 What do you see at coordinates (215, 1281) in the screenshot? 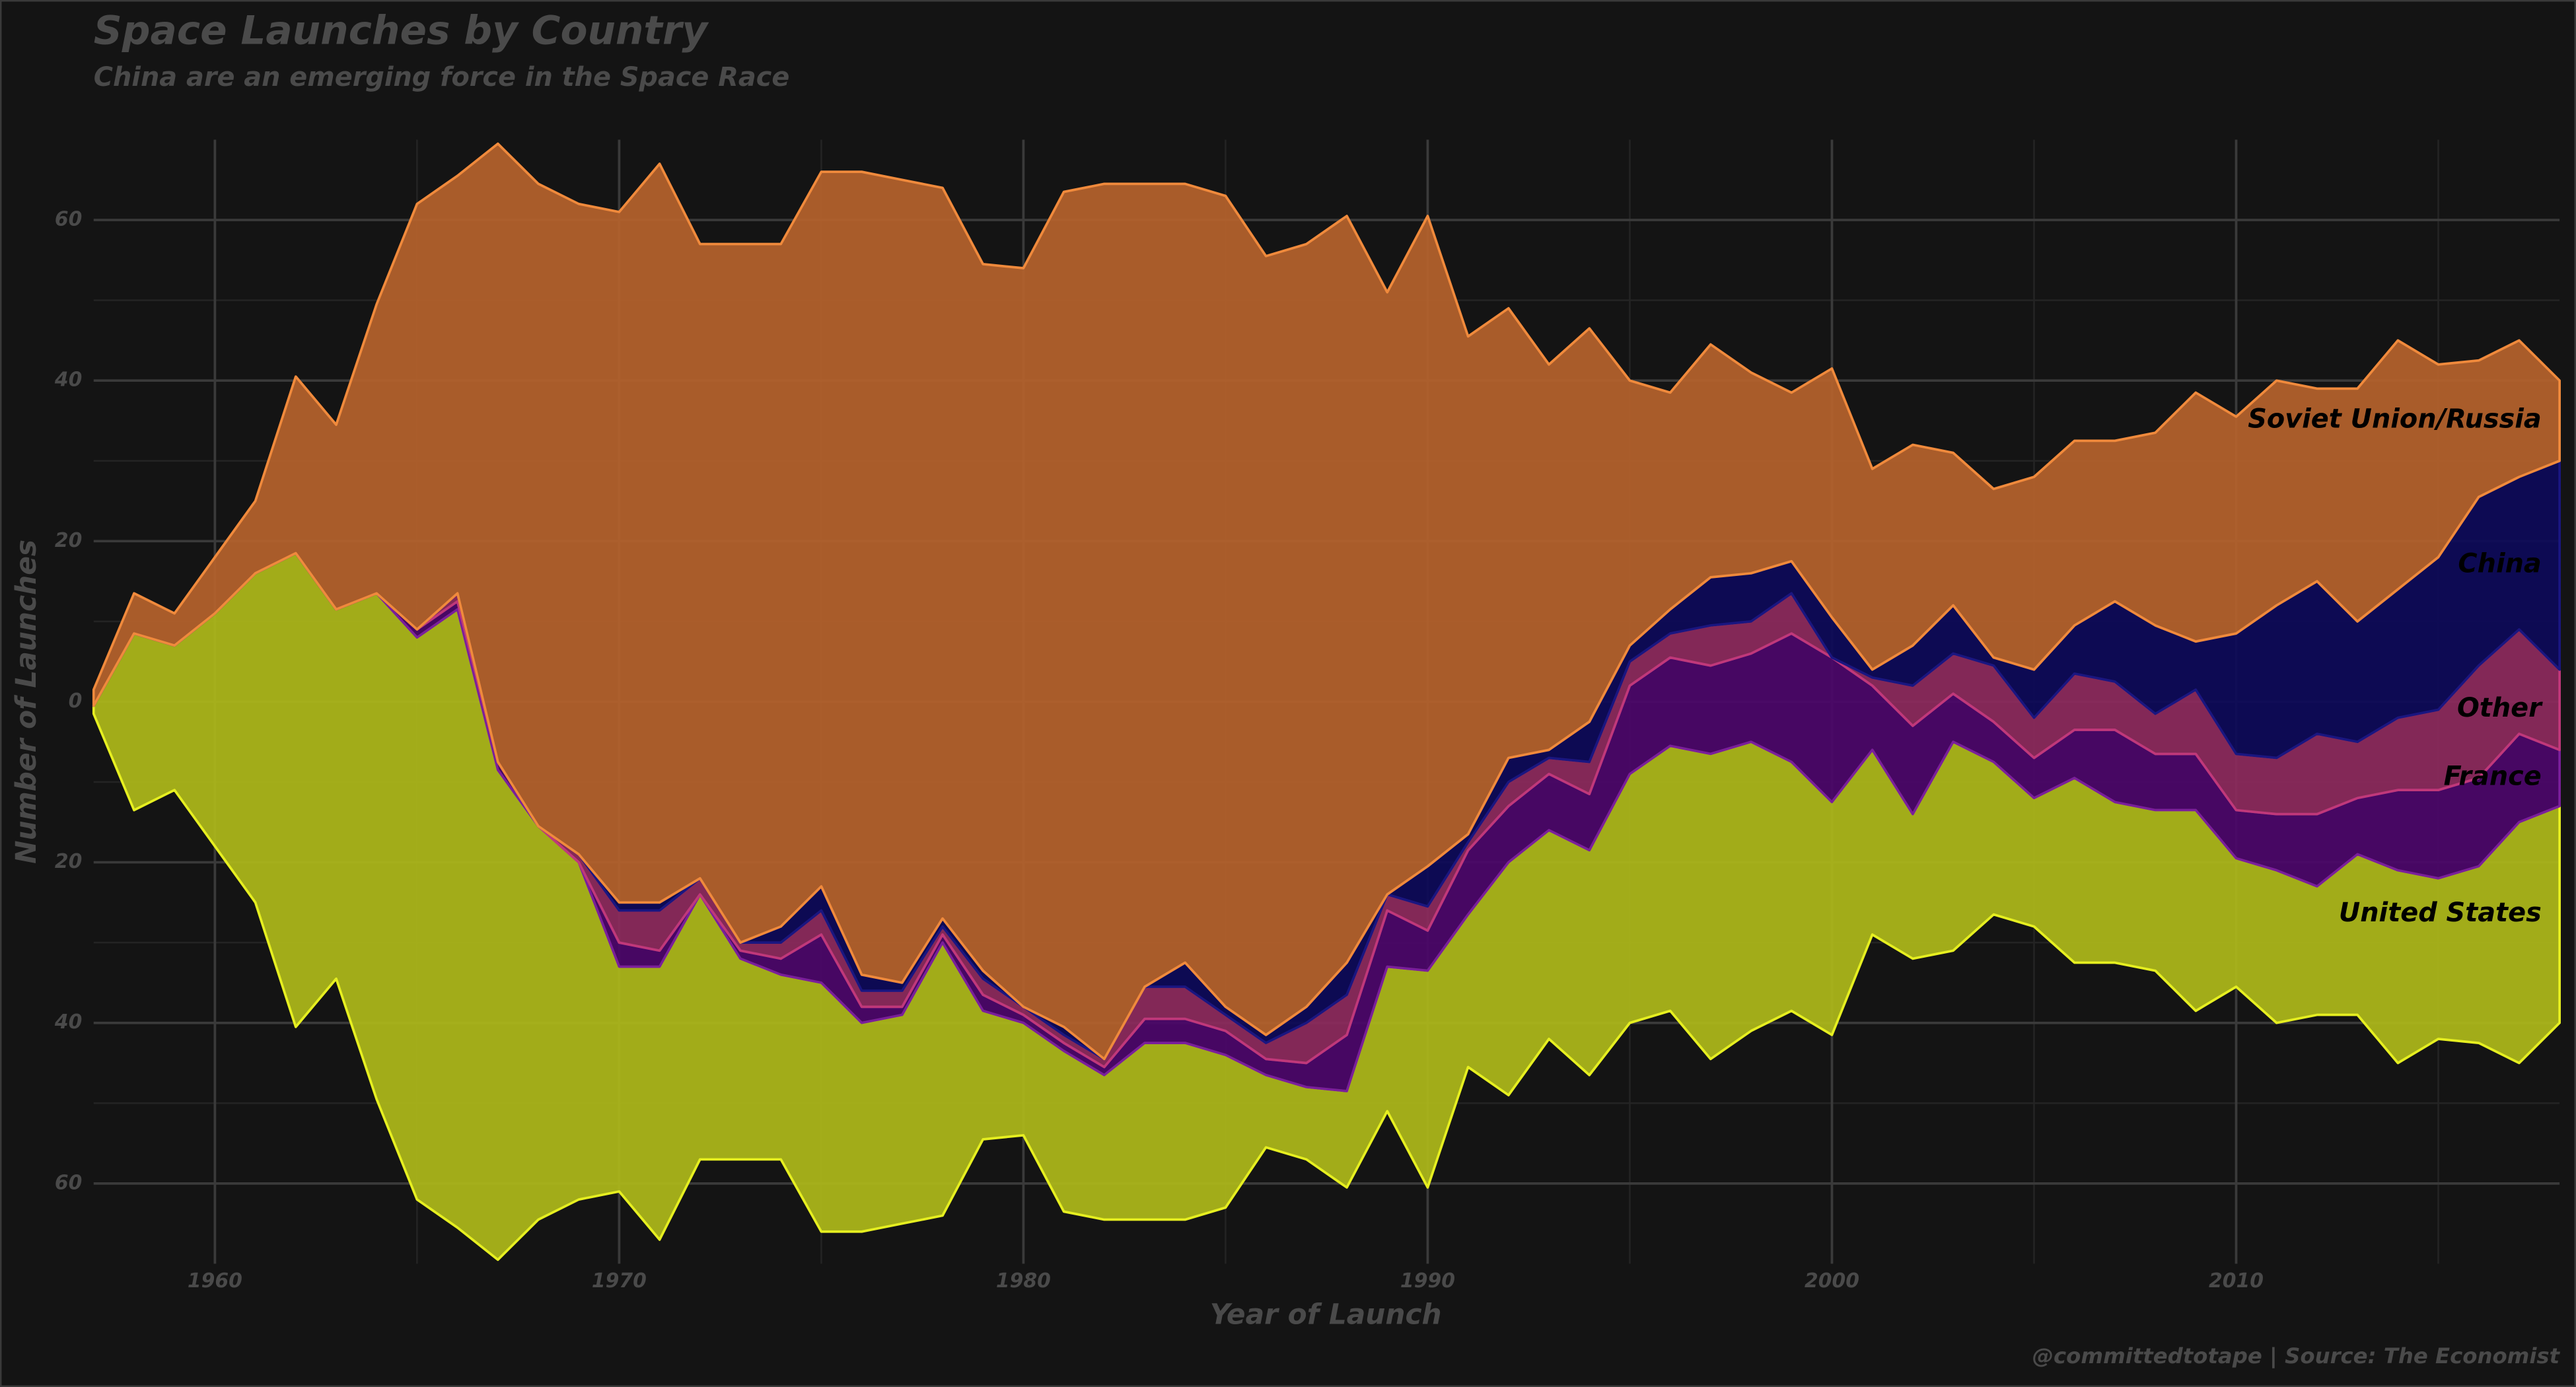
I see `x-tick-label: 1960` at bounding box center [215, 1281].